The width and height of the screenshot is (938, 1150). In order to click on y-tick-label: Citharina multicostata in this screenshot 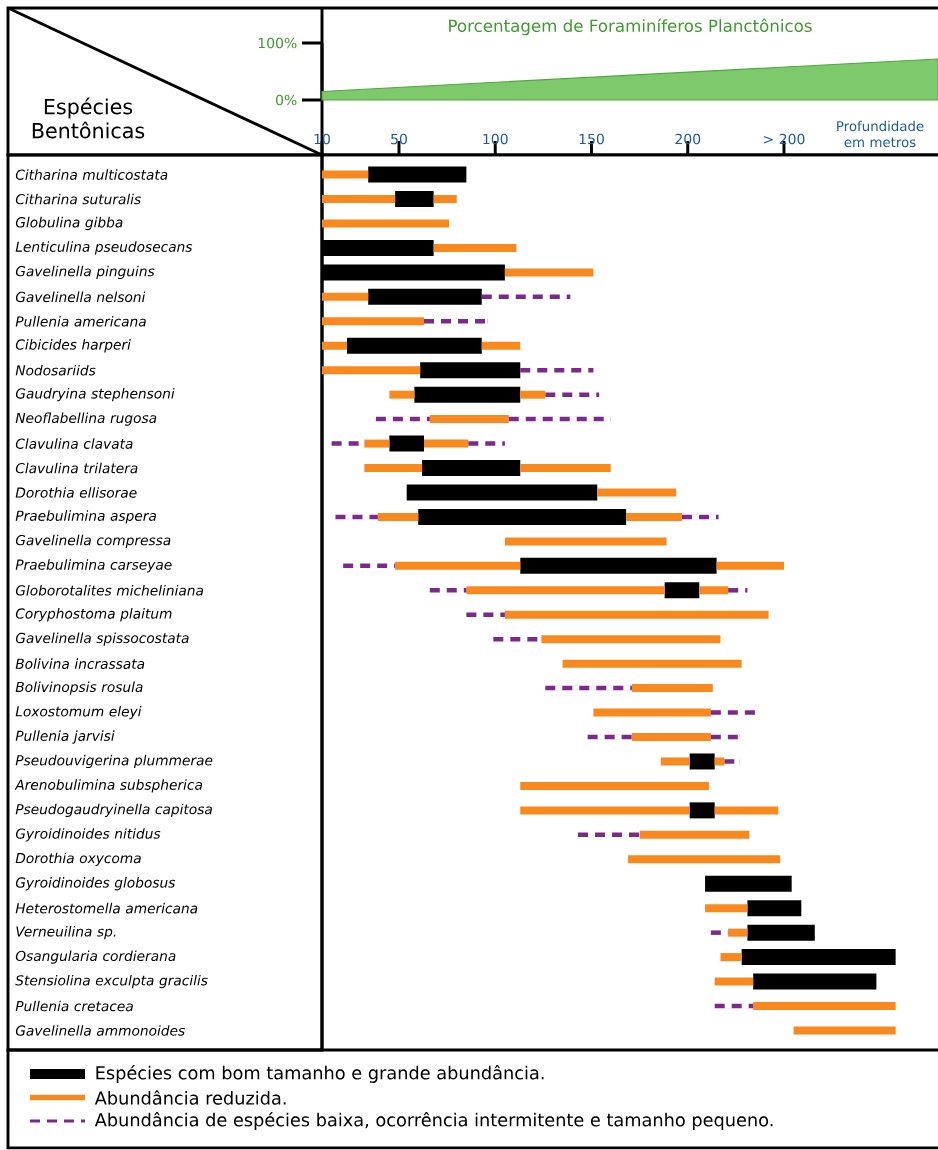, I will do `click(91, 174)`.